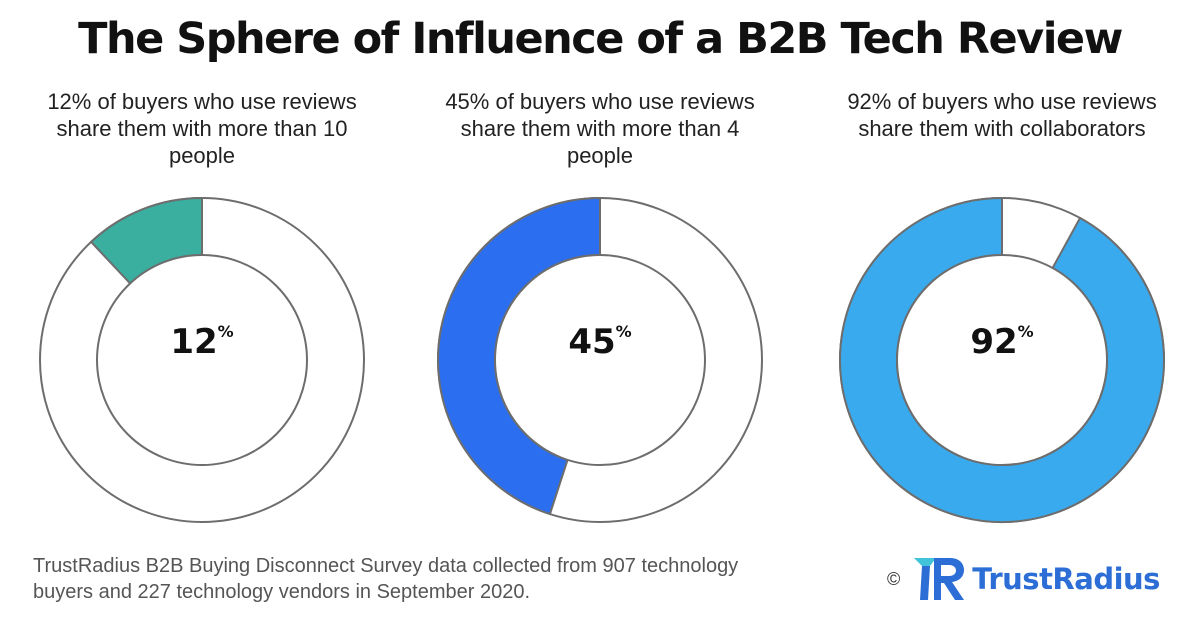 The image size is (1200, 633). I want to click on brand-block: © TrustRadius, so click(1023, 579).